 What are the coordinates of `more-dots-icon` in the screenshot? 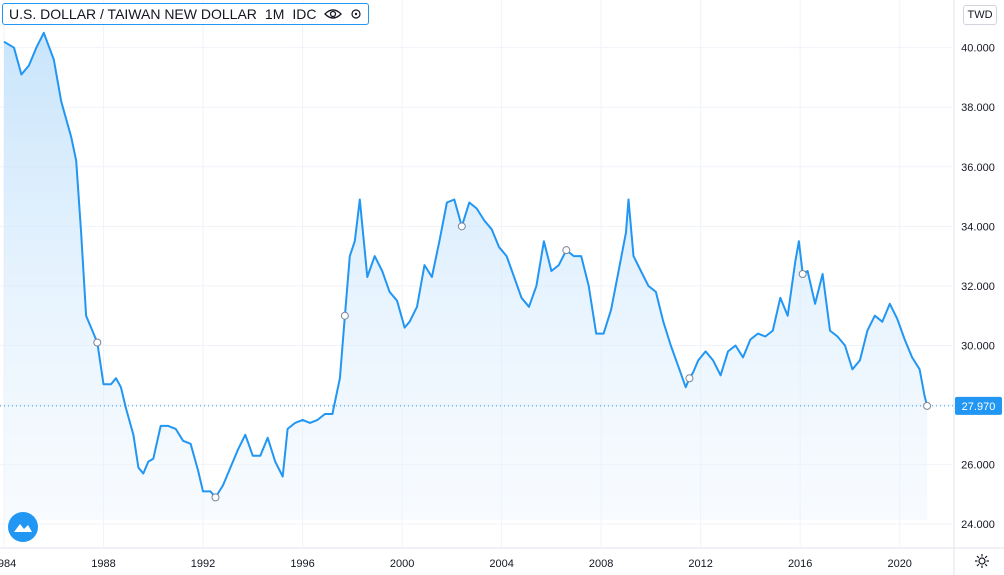 It's located at (356, 14).